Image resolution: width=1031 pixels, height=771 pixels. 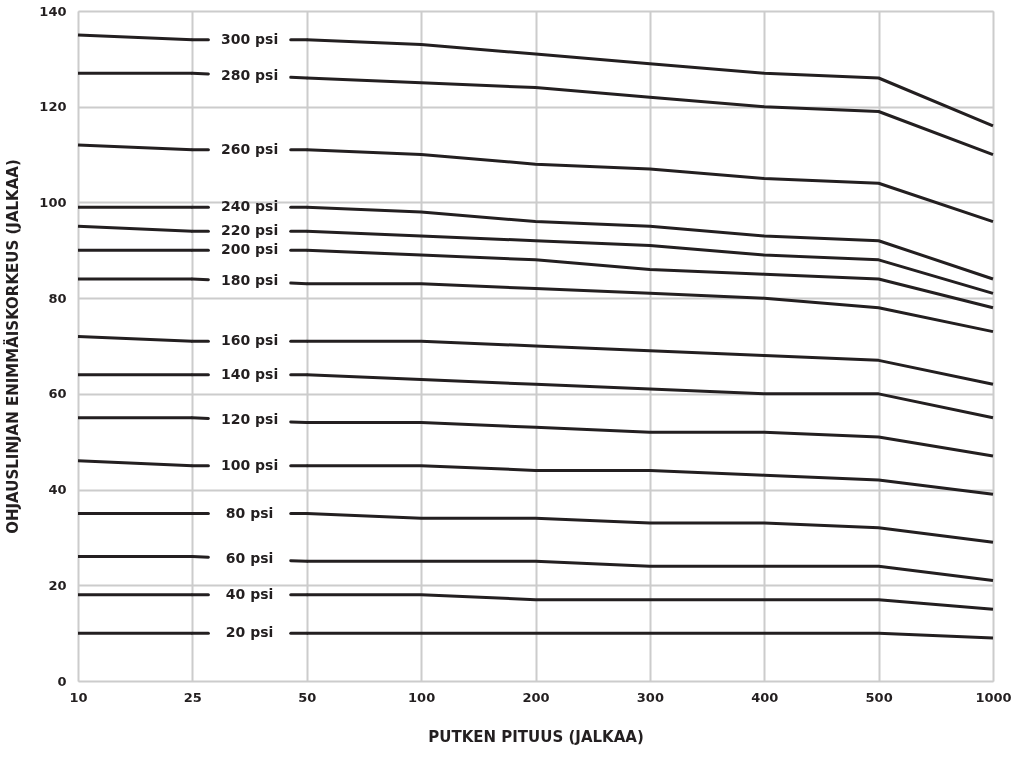 What do you see at coordinates (78, 697) in the screenshot?
I see `x-tick-label: 10` at bounding box center [78, 697].